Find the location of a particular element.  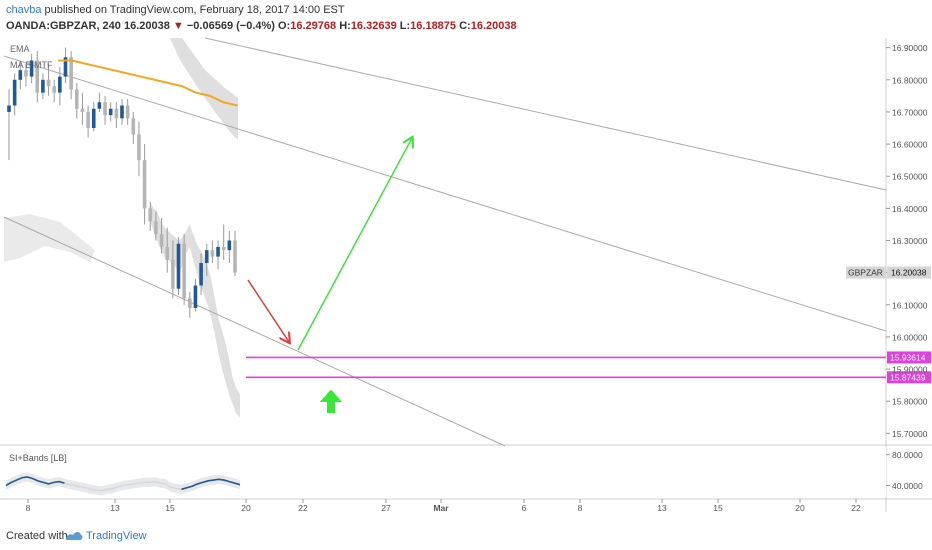

symbol-price-tag is located at coordinates (866, 272).